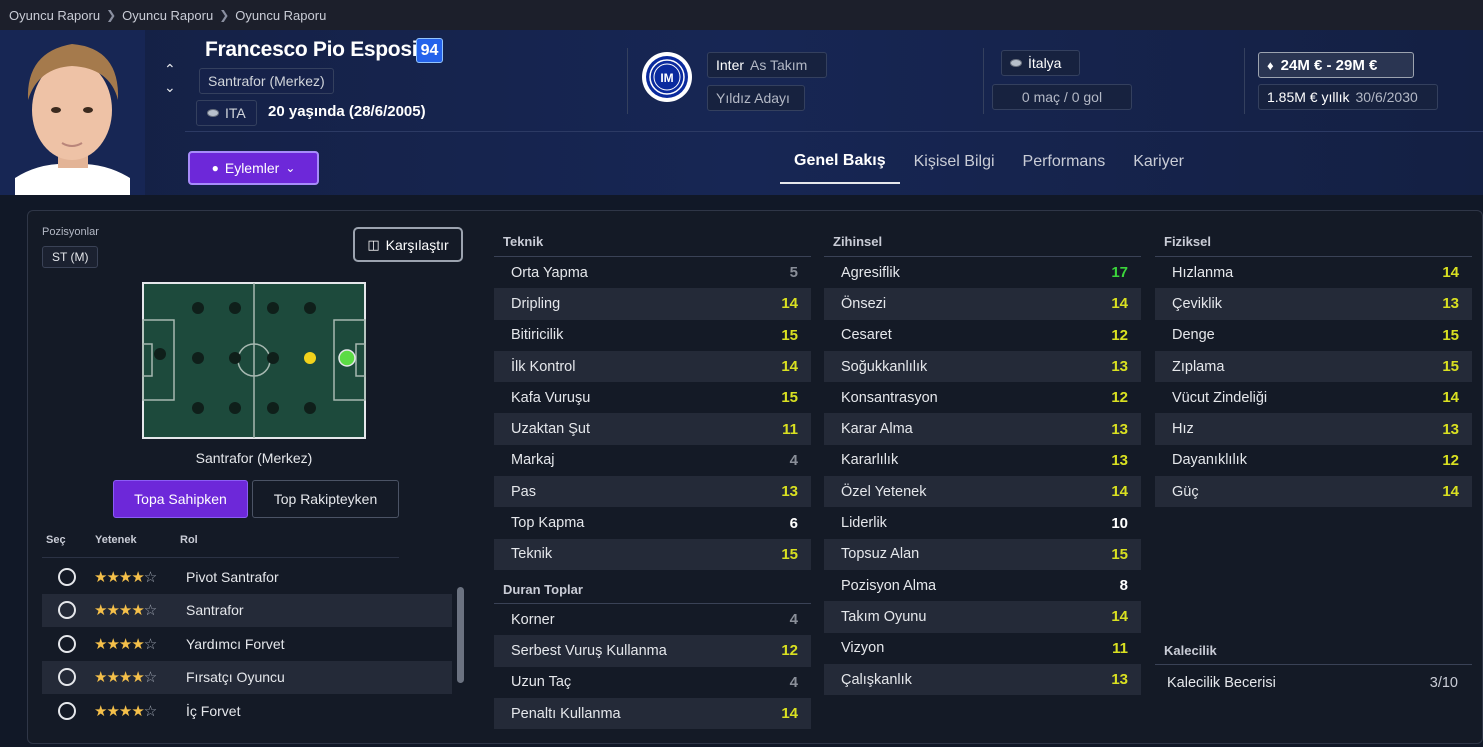 This screenshot has height=747, width=1483. I want to click on attribute-name: Çeviklik, so click(1197, 303).